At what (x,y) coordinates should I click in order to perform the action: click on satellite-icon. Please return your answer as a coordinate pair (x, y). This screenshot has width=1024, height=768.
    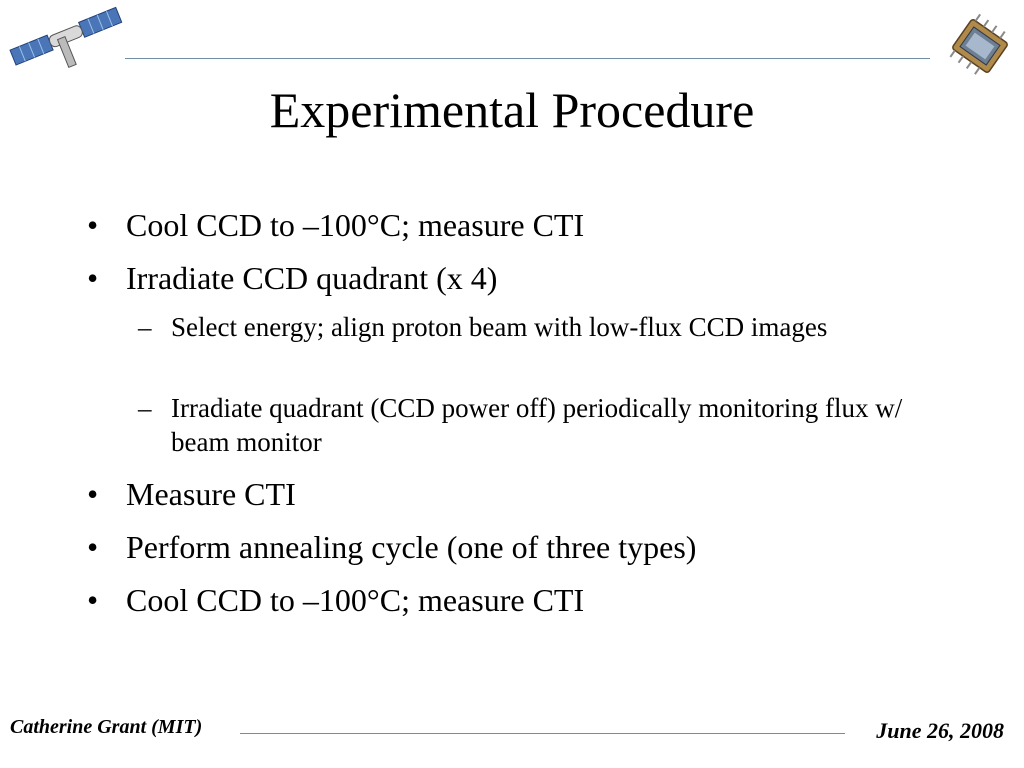
    Looking at the image, I should click on (66, 37).